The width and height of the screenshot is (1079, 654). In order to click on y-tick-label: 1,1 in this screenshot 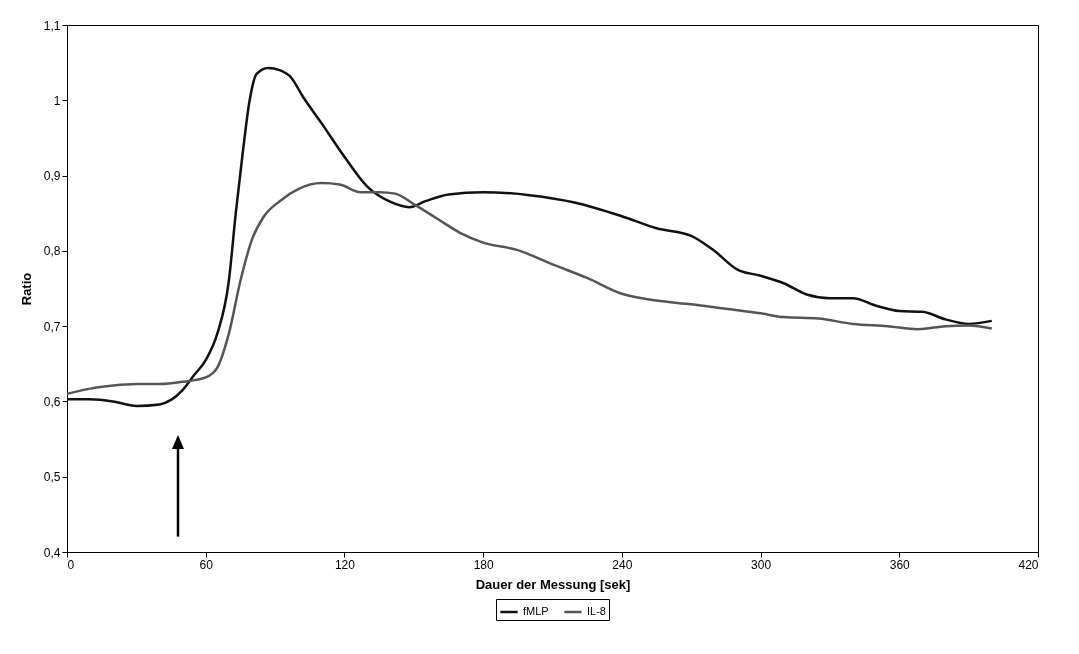, I will do `click(52, 25)`.